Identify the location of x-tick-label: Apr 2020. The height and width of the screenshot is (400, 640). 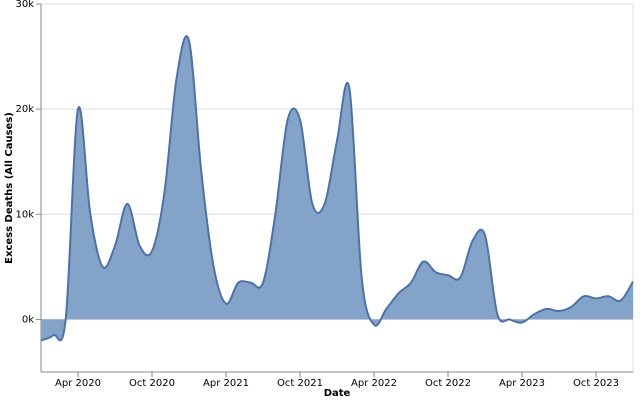
(78, 383).